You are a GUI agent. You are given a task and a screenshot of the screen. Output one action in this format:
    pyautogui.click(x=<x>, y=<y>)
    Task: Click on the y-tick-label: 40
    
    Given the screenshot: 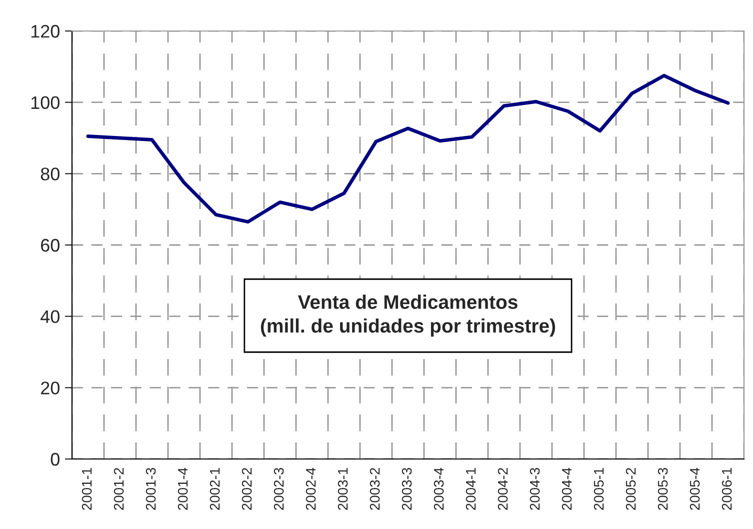 What is the action you would take?
    pyautogui.click(x=50, y=317)
    